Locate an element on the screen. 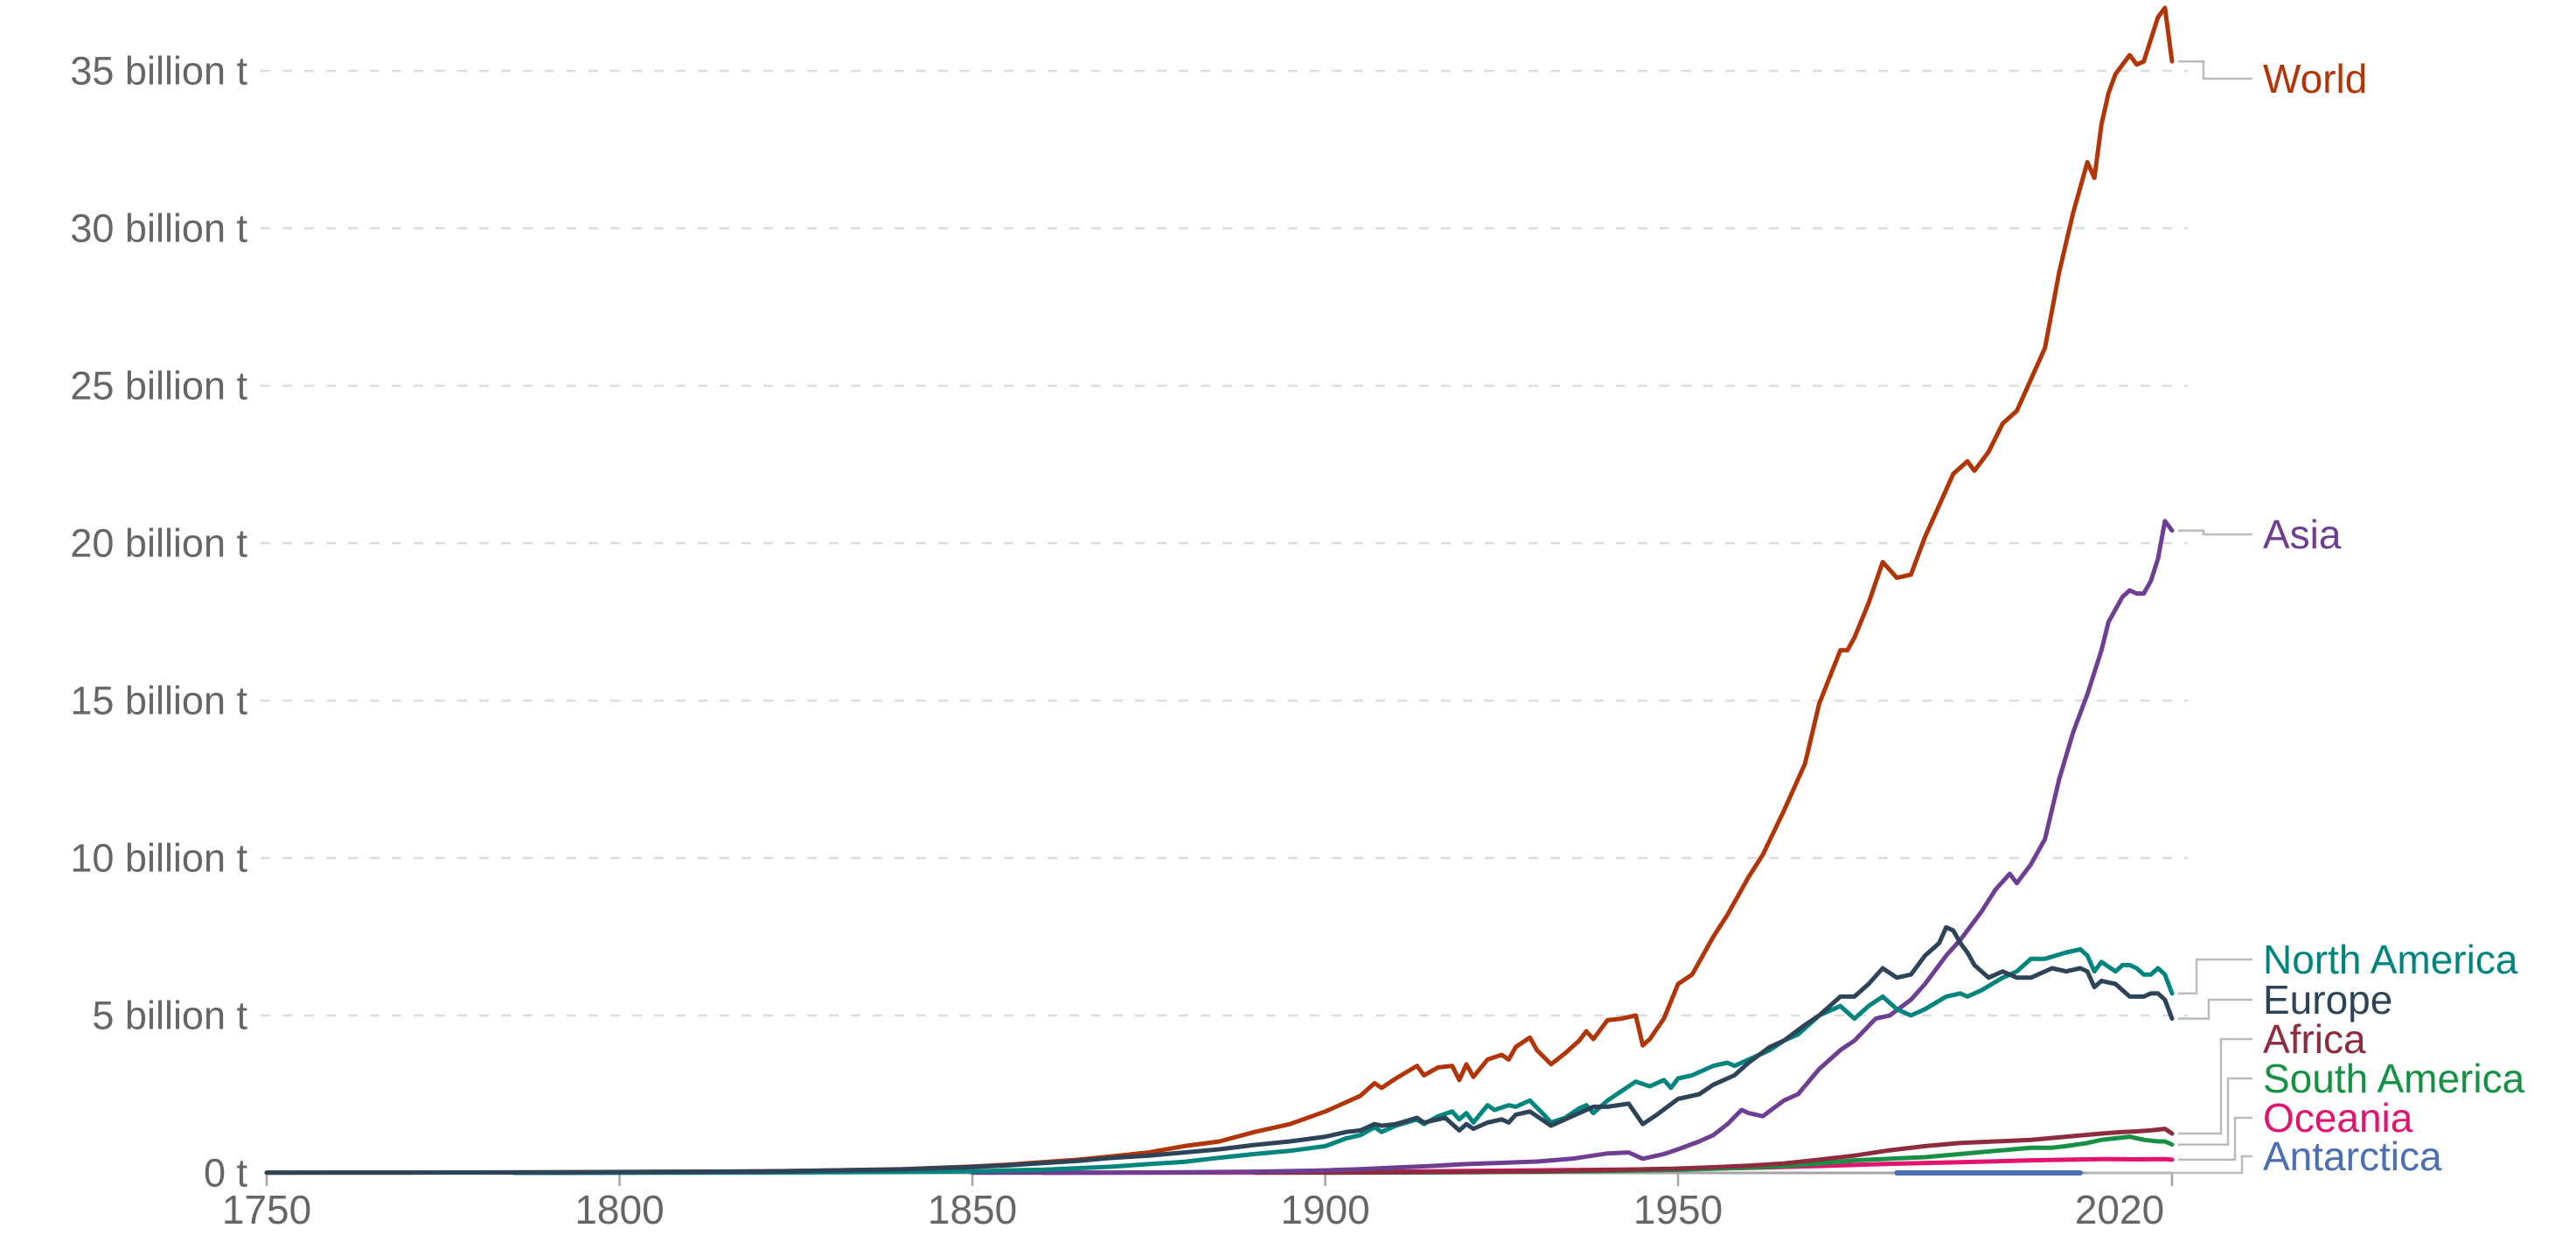 The image size is (2576, 1256). y-tick-label-25: 25 billion t is located at coordinates (158, 386).